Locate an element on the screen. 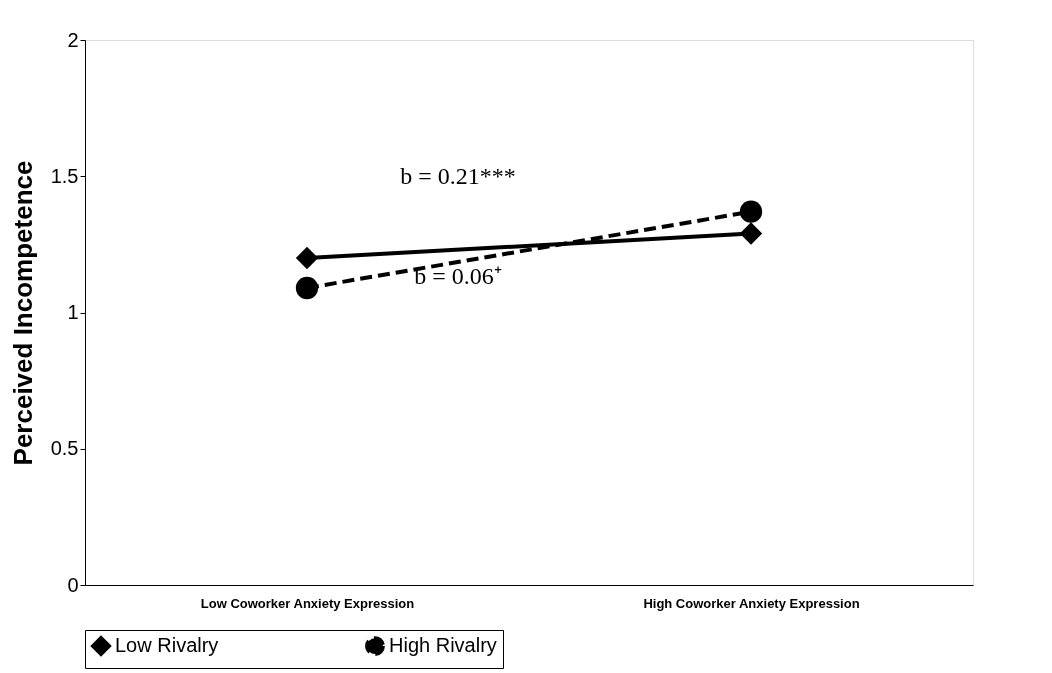 Image resolution: width=1052 pixels, height=673 pixels. annotation: b = 0.21*** is located at coordinates (458, 176).